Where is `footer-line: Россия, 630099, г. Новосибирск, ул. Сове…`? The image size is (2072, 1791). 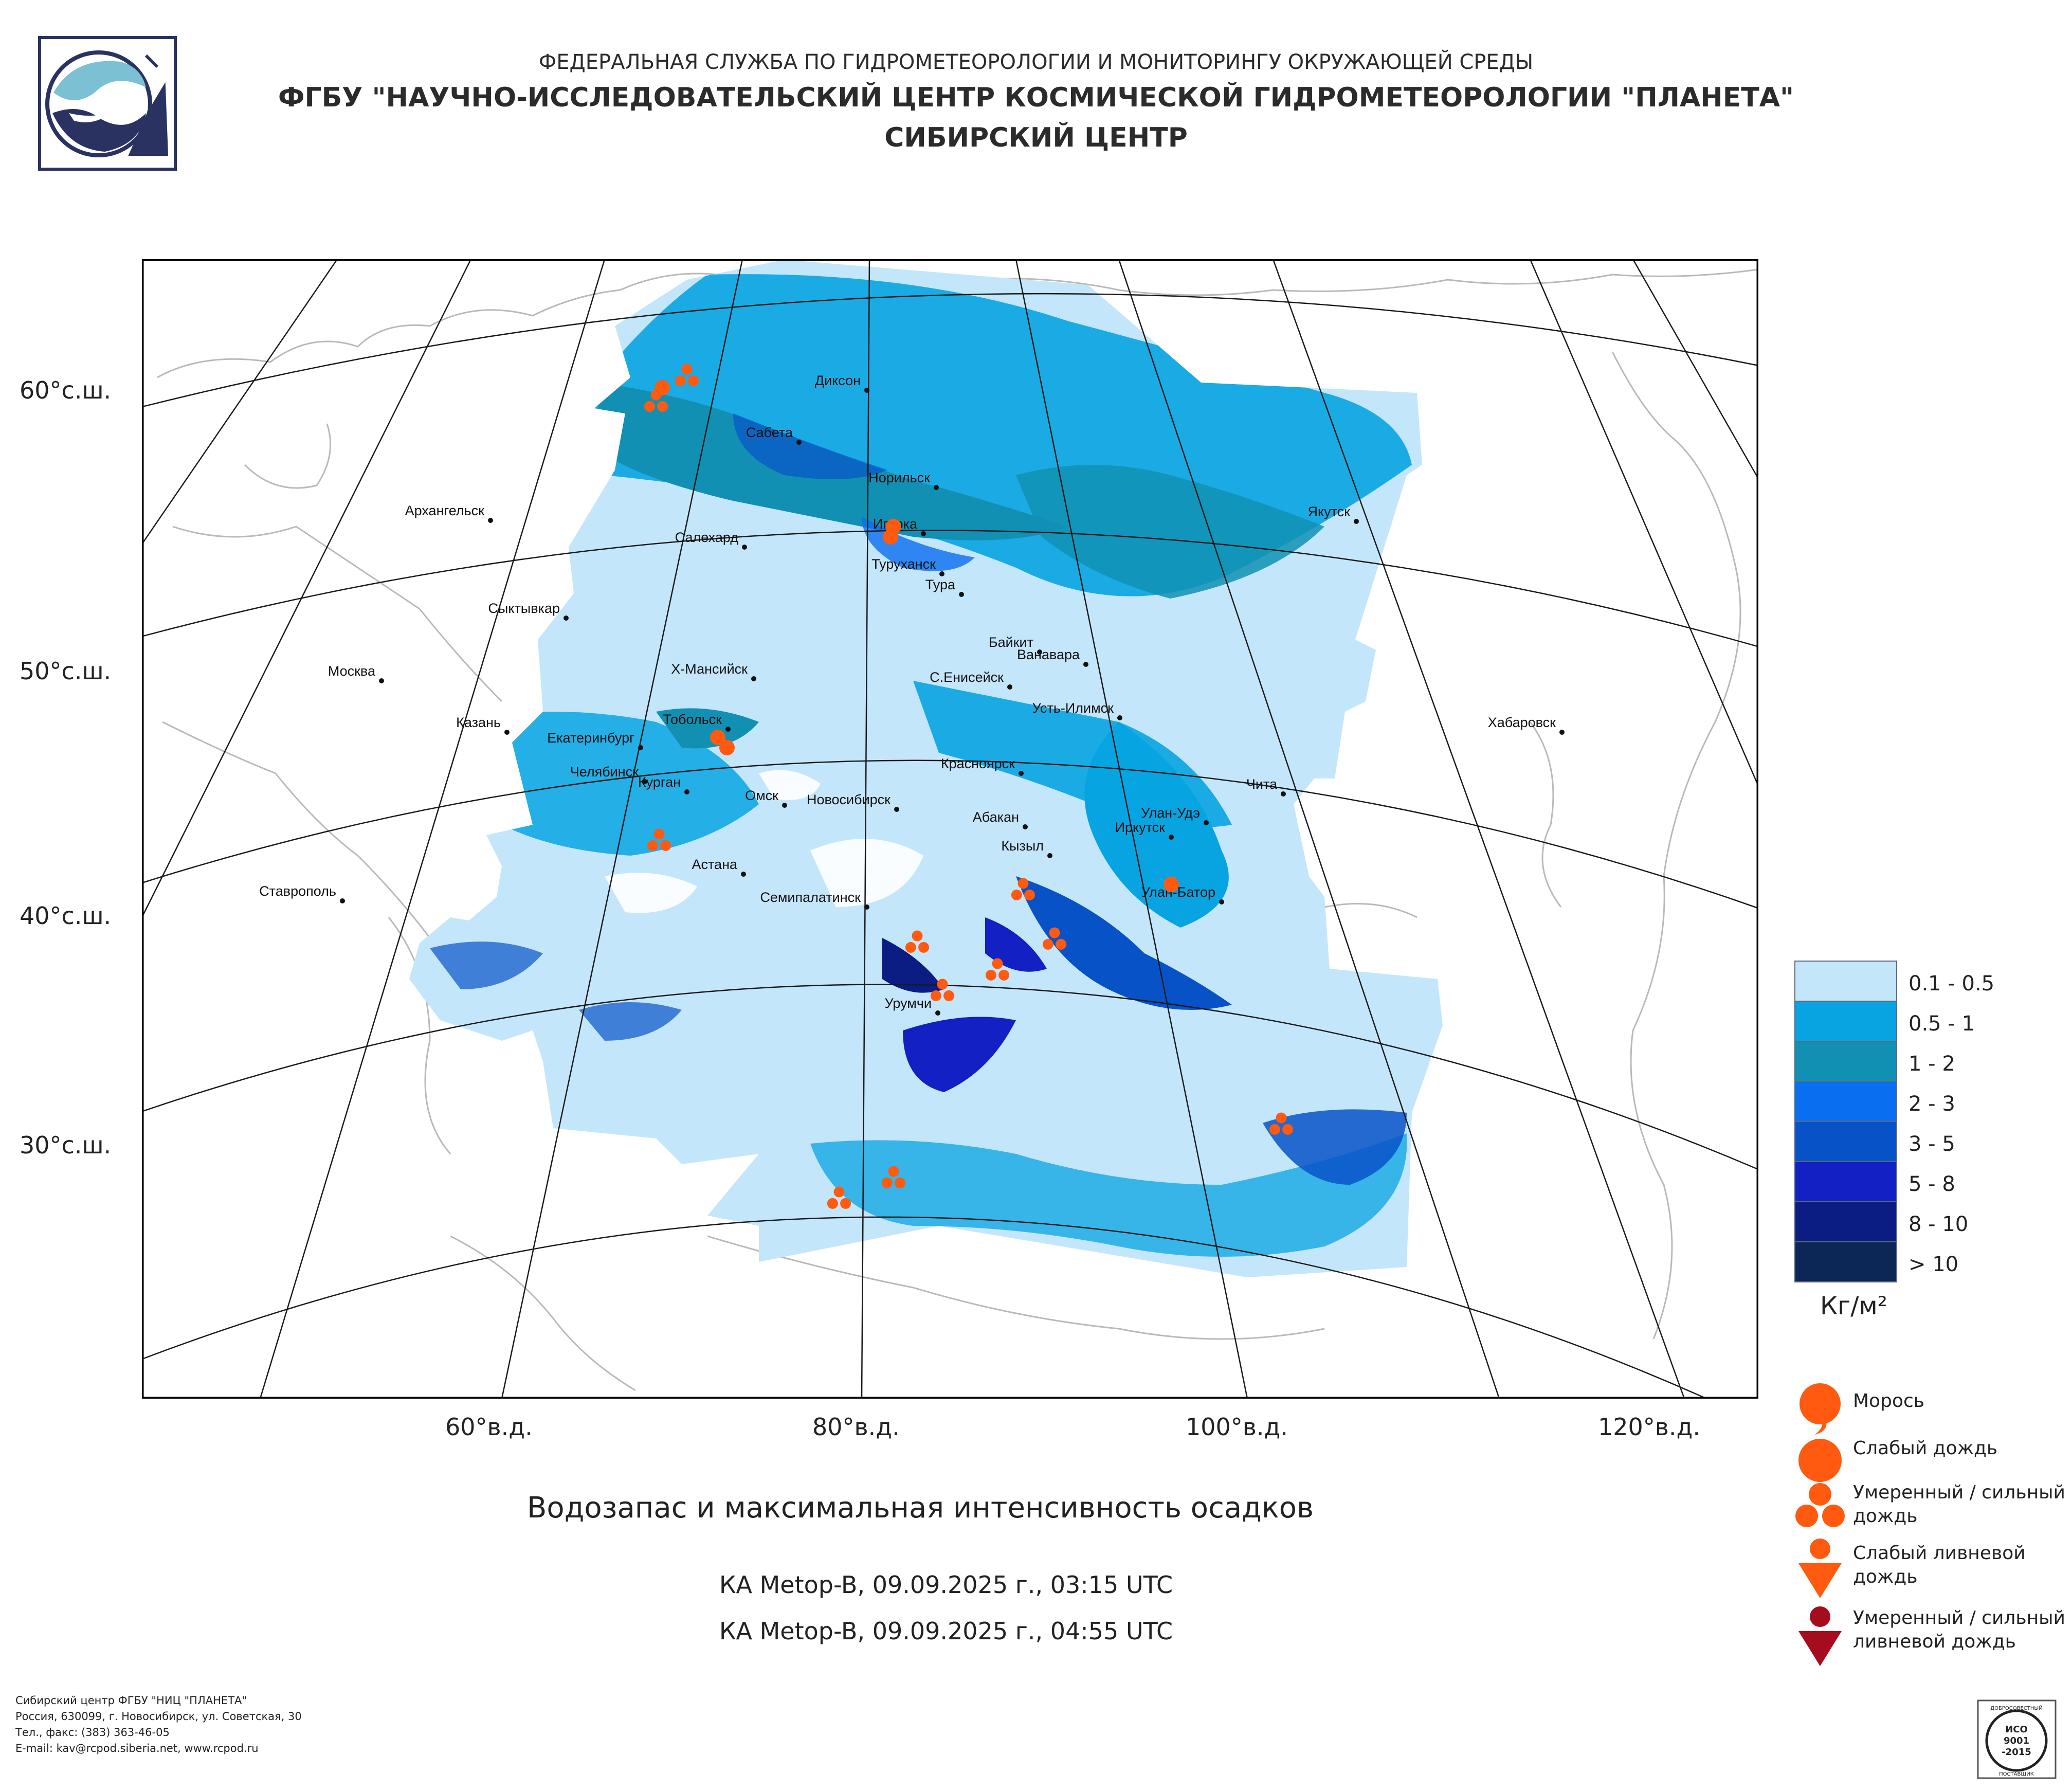
footer-line: Россия, 630099, г. Новосибирск, ул. Сове… is located at coordinates (158, 1717).